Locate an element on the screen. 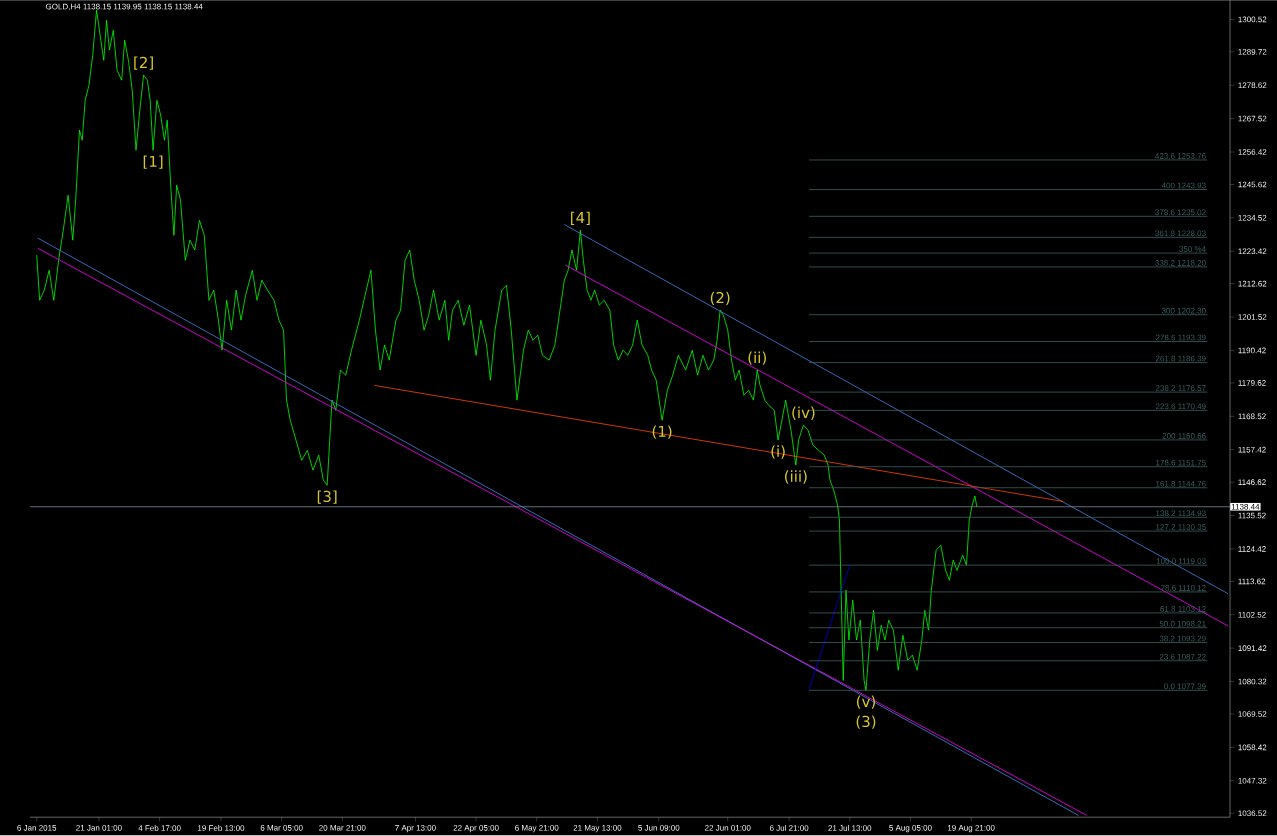 The width and height of the screenshot is (1277, 836). ref-line-label: 1138.44 is located at coordinates (1245, 507).